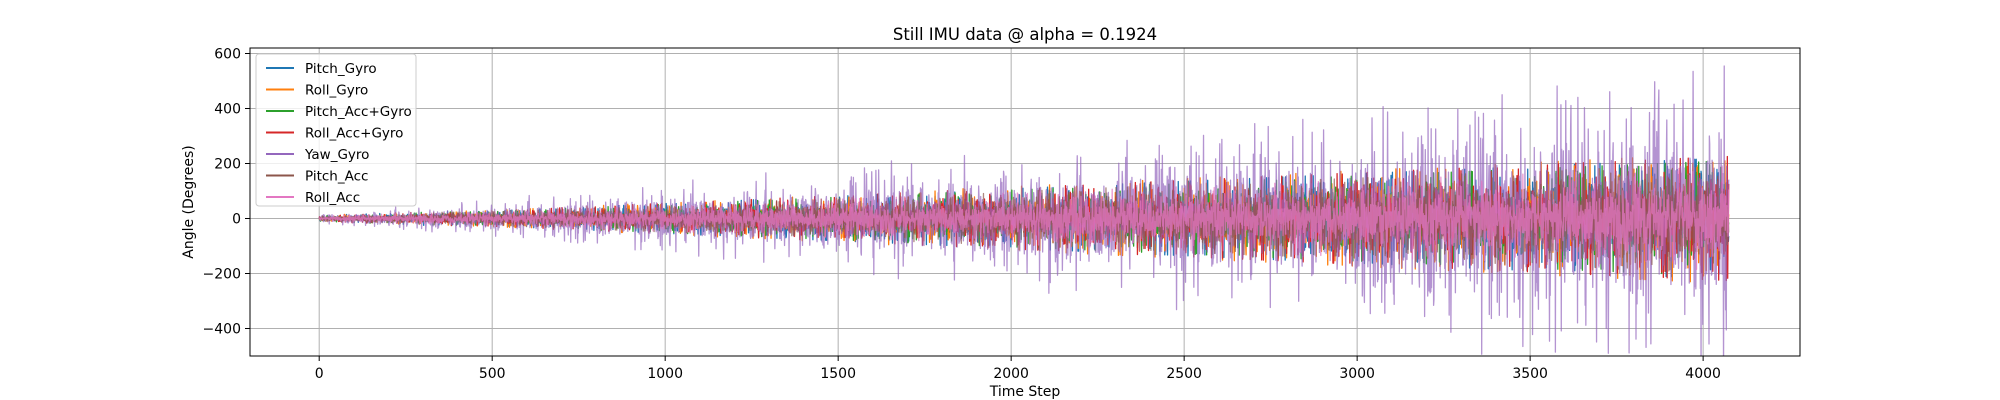 This screenshot has height=400, width=2000. Describe the element at coordinates (336, 177) in the screenshot. I see `legend-entry: Pitch_Acc` at that location.